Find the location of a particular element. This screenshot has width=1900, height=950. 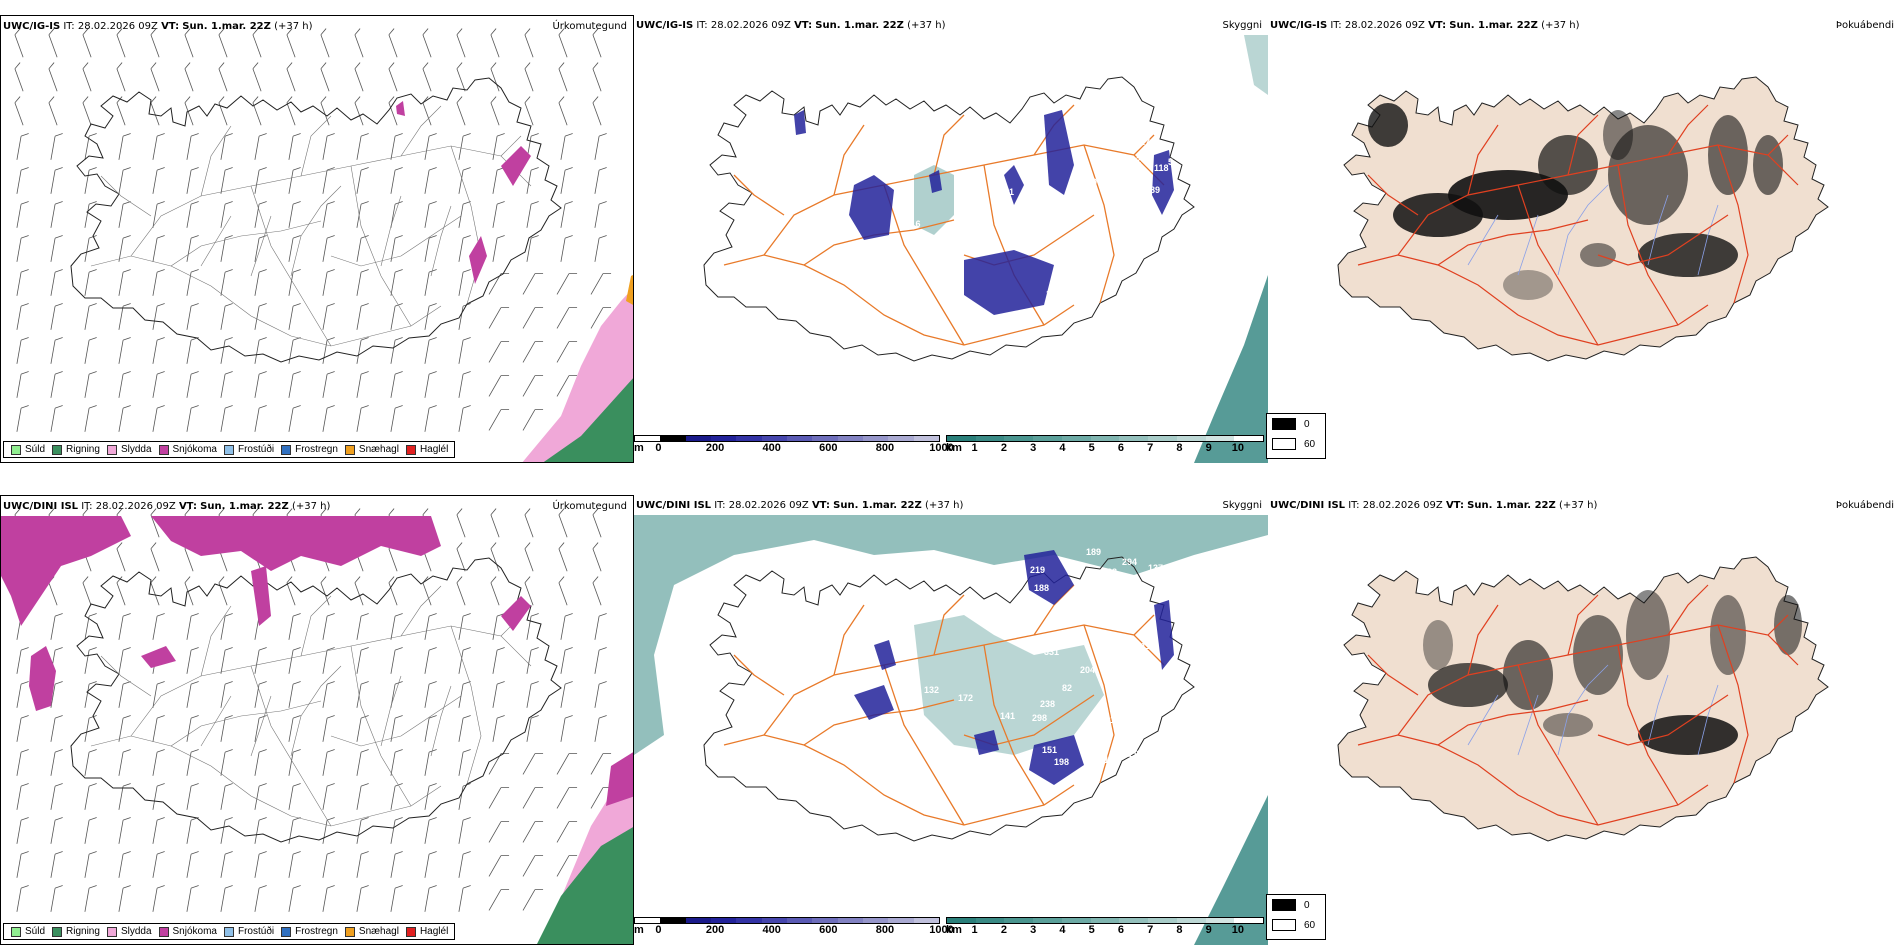

cloud-base-value: 71 is located at coordinates (1009, 192).